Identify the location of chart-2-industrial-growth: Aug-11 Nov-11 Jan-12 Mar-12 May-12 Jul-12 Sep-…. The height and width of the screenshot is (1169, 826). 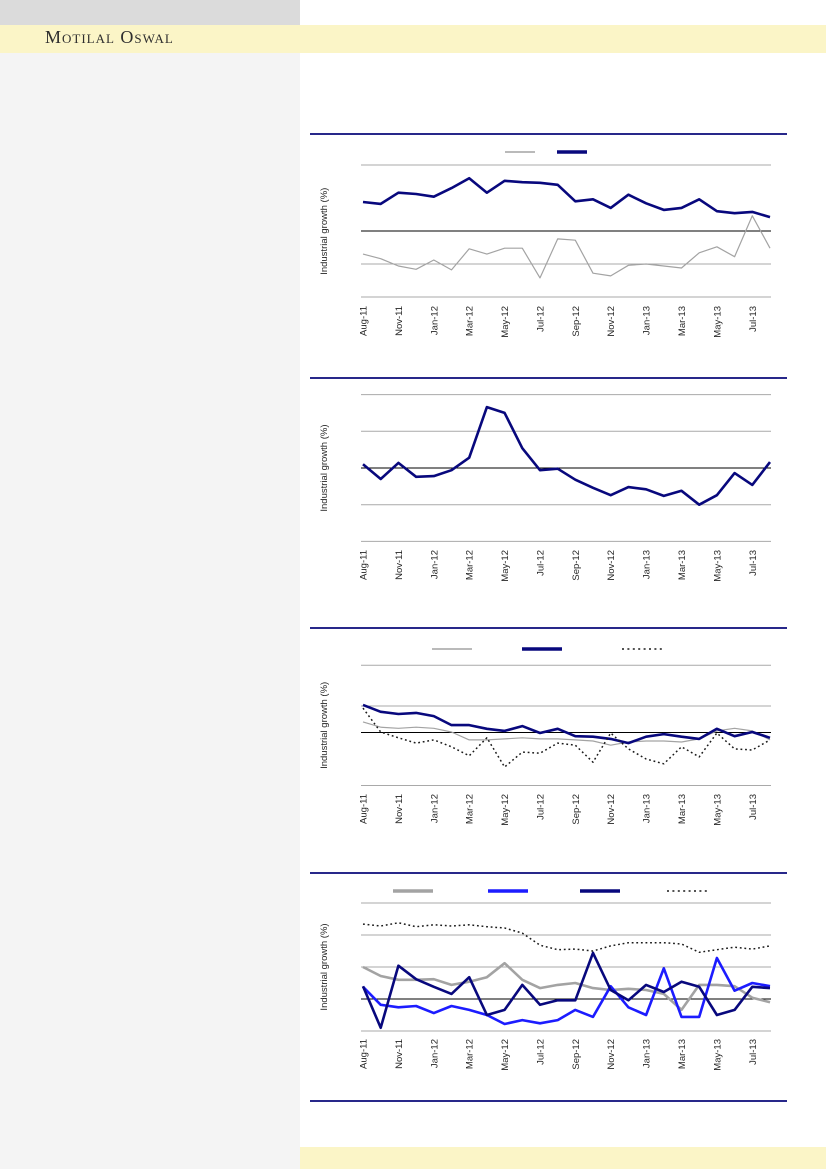
(545, 488).